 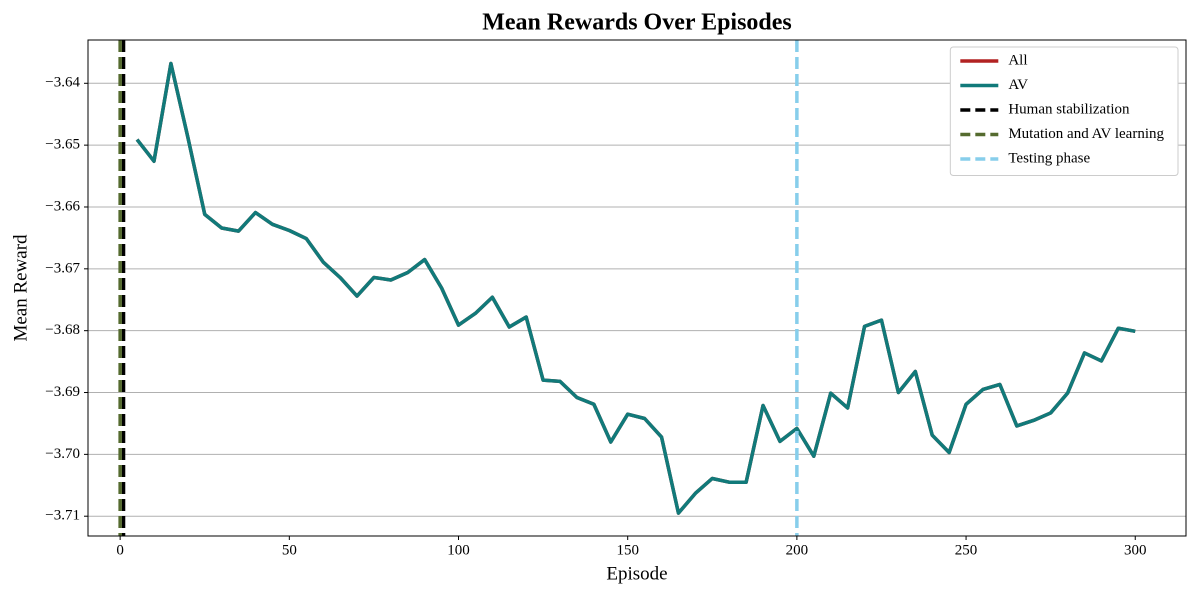 I want to click on y-tick-label: −3.67, so click(x=62, y=268).